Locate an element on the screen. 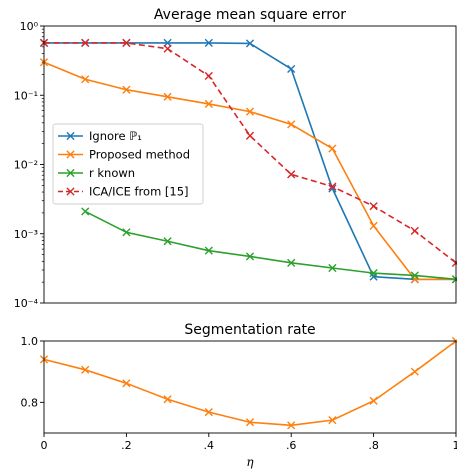 The width and height of the screenshot is (457, 470). bottom-x-tick-label: .6 is located at coordinates (291, 445).